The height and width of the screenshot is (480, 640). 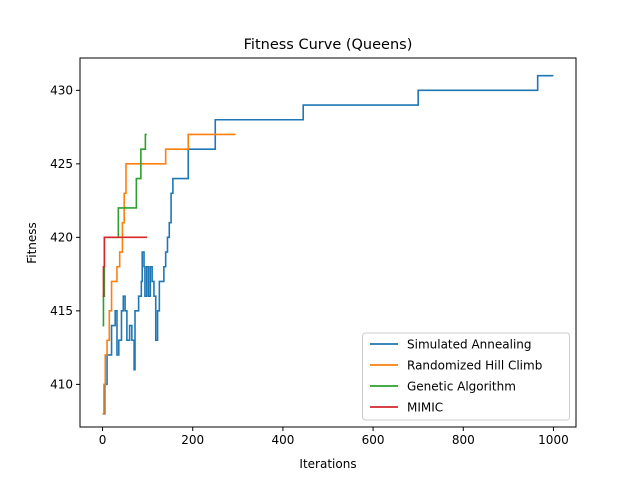 What do you see at coordinates (474, 366) in the screenshot?
I see `legend-label-1: Randomized Hill Climb` at bounding box center [474, 366].